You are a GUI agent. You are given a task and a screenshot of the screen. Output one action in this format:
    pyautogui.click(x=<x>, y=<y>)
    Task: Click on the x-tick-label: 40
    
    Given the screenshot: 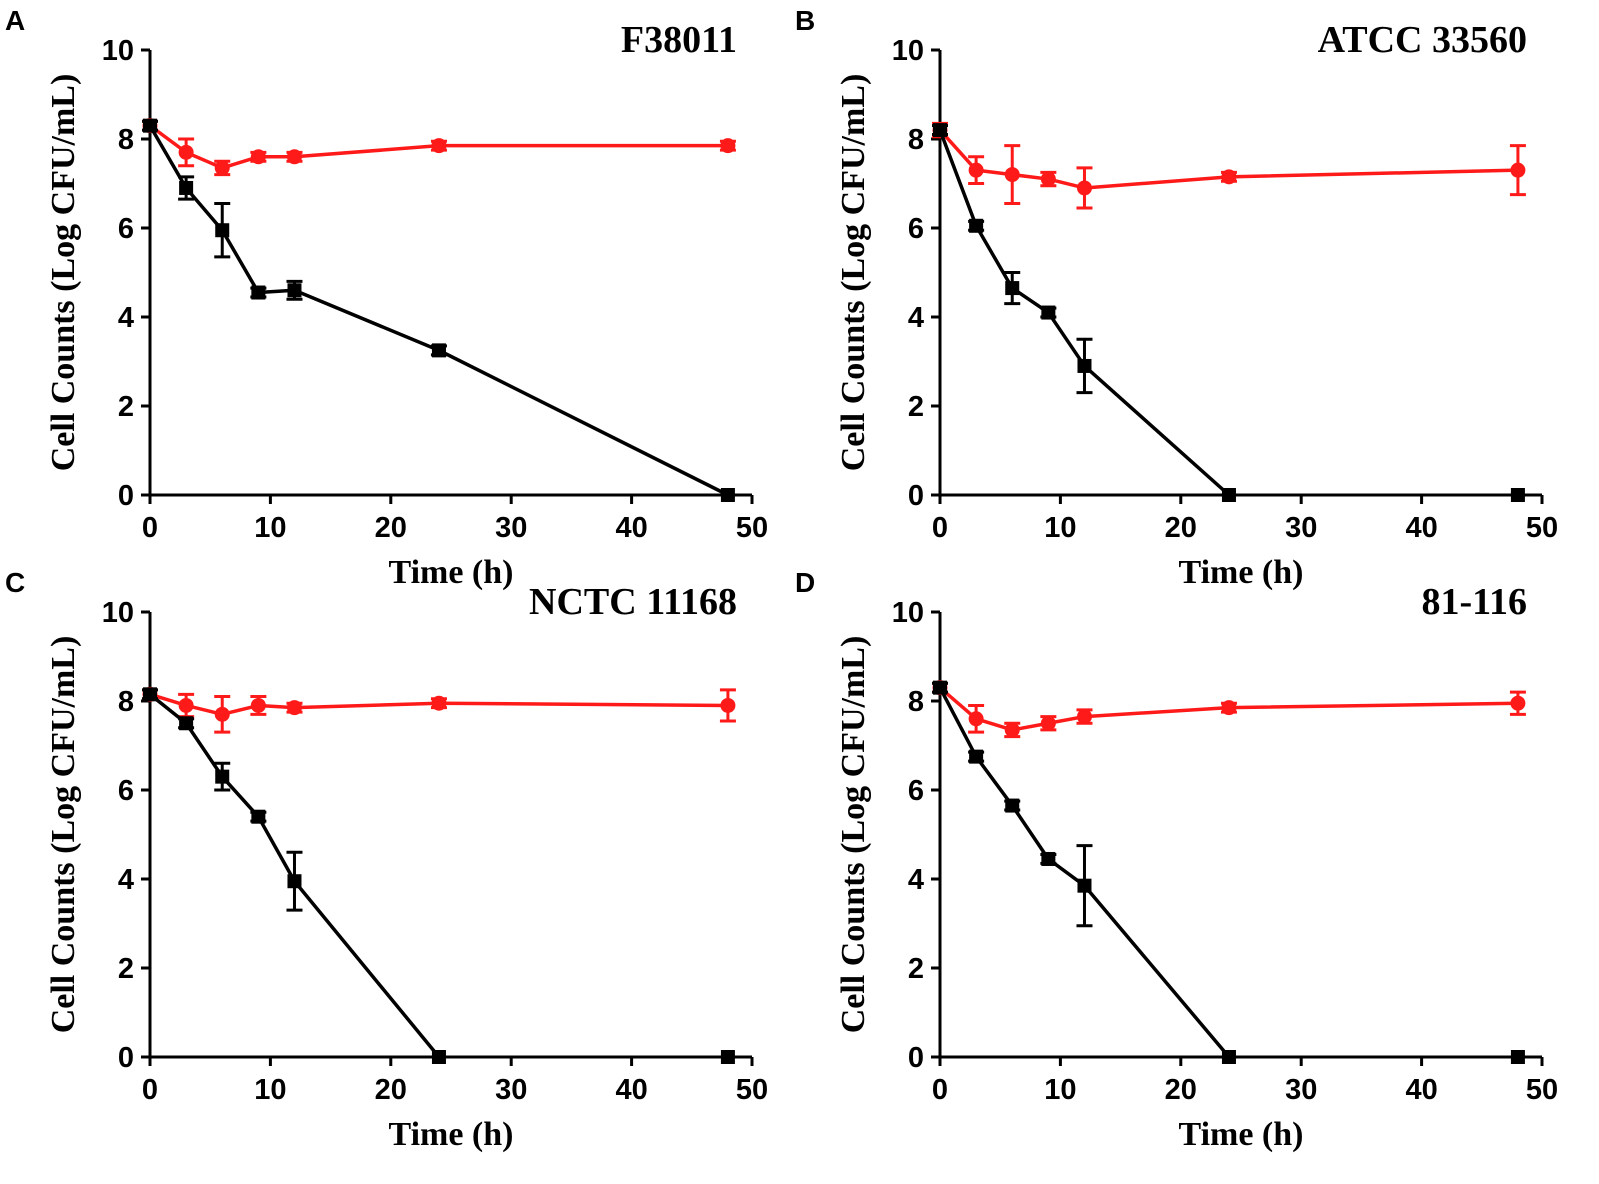 What is the action you would take?
    pyautogui.click(x=631, y=1090)
    